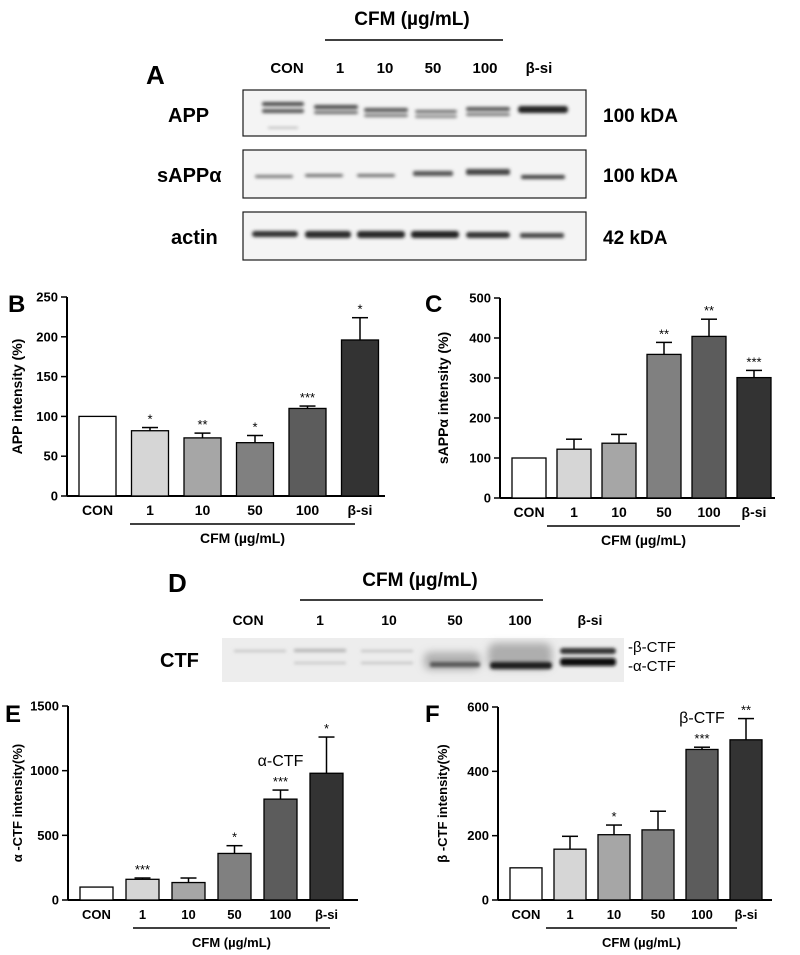 The height and width of the screenshot is (955, 800). I want to click on panel-d-letter: D, so click(177, 583).